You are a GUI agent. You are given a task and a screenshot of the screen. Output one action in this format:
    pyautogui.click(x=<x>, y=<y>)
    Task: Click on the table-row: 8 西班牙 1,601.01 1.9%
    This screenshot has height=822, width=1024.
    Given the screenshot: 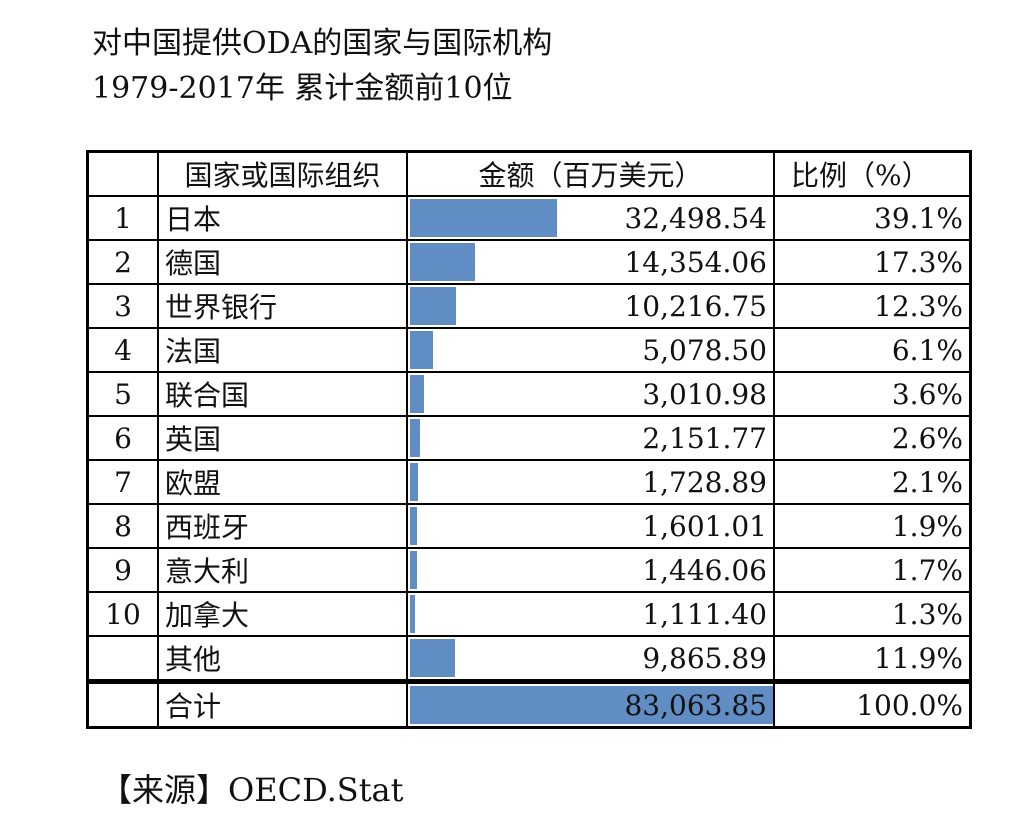 What is the action you would take?
    pyautogui.click(x=529, y=526)
    